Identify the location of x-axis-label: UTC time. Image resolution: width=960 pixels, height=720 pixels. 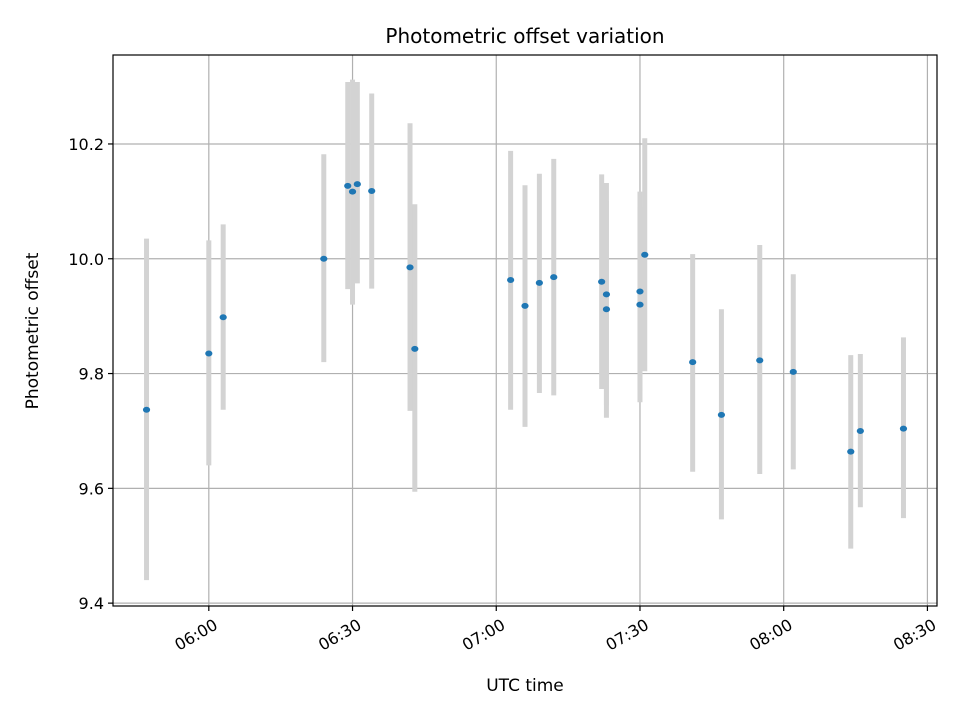
(525, 686).